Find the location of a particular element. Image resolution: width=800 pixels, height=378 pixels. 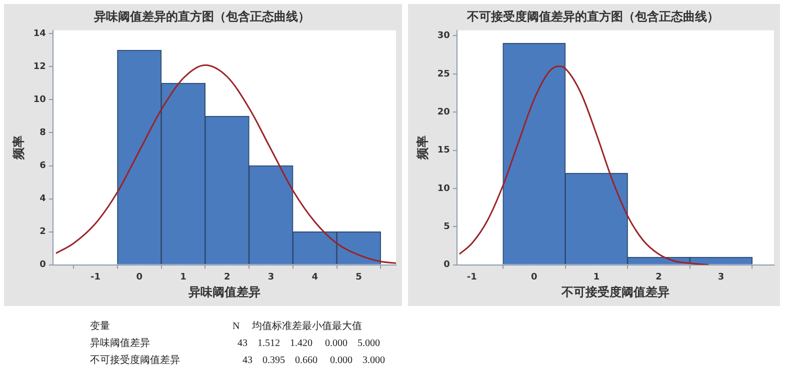

x-tick-label: 4 is located at coordinates (315, 277).